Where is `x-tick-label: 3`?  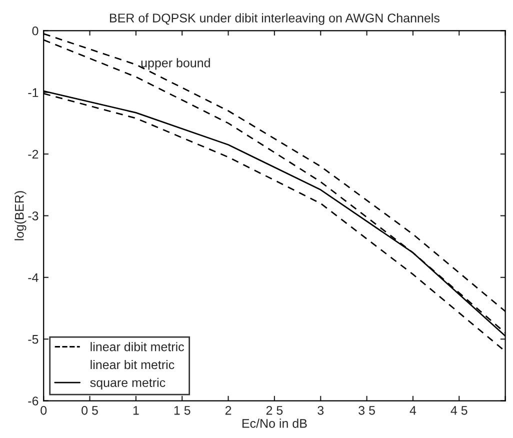 x-tick-label: 3 is located at coordinates (321, 410).